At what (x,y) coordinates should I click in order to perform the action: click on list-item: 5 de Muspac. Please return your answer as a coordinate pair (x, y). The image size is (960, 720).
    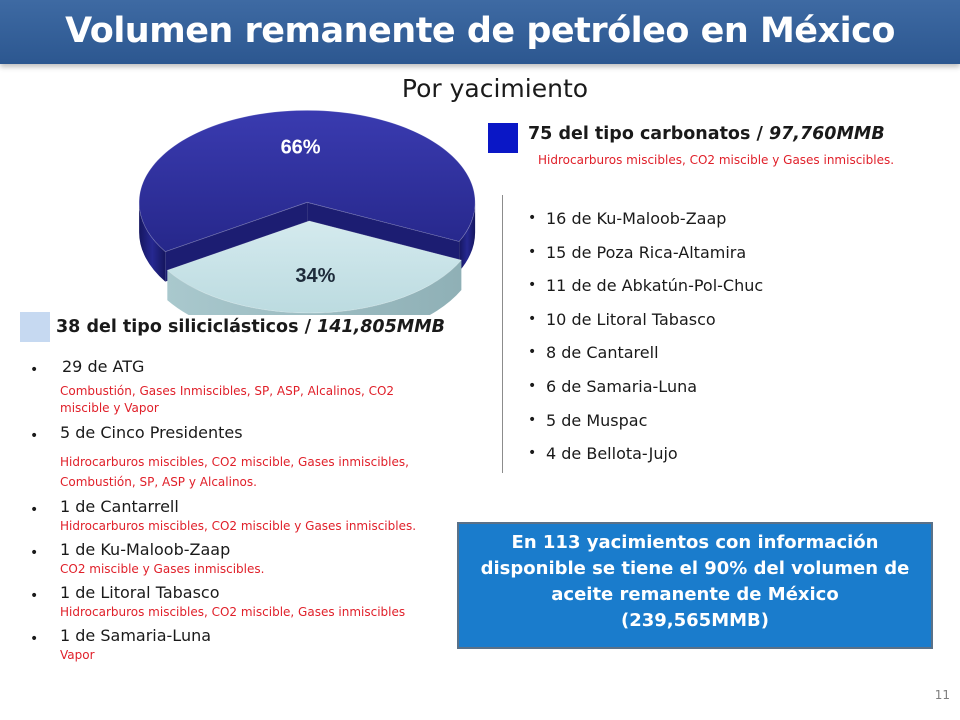
    Looking at the image, I should click on (645, 421).